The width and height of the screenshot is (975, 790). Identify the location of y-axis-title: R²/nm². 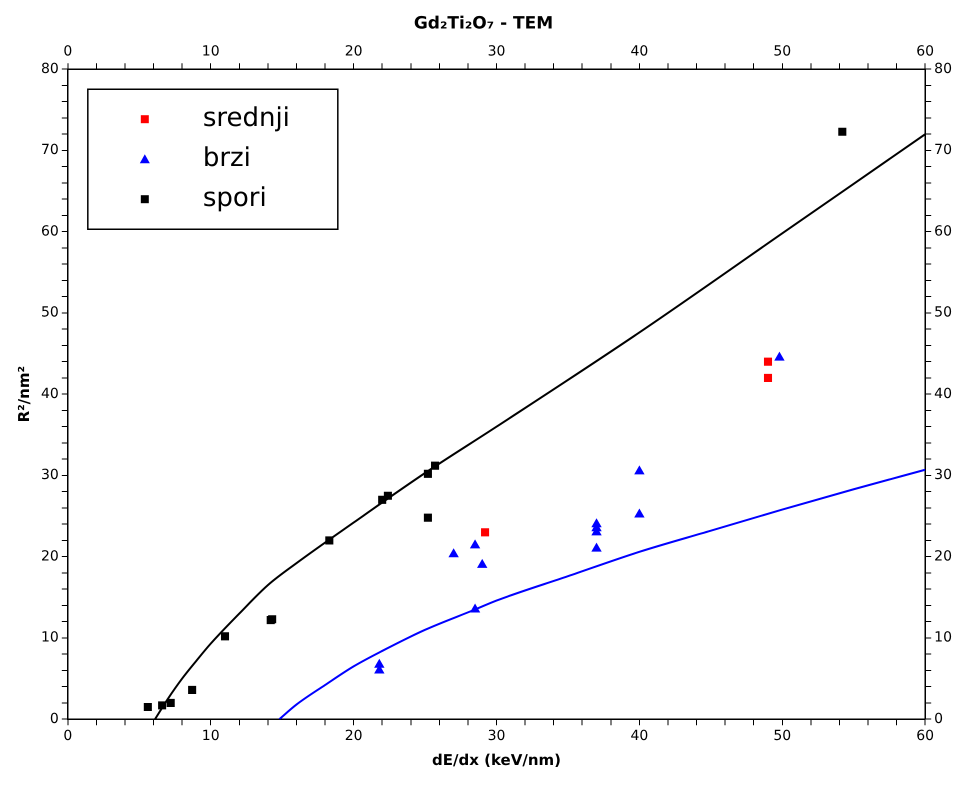
(23, 394).